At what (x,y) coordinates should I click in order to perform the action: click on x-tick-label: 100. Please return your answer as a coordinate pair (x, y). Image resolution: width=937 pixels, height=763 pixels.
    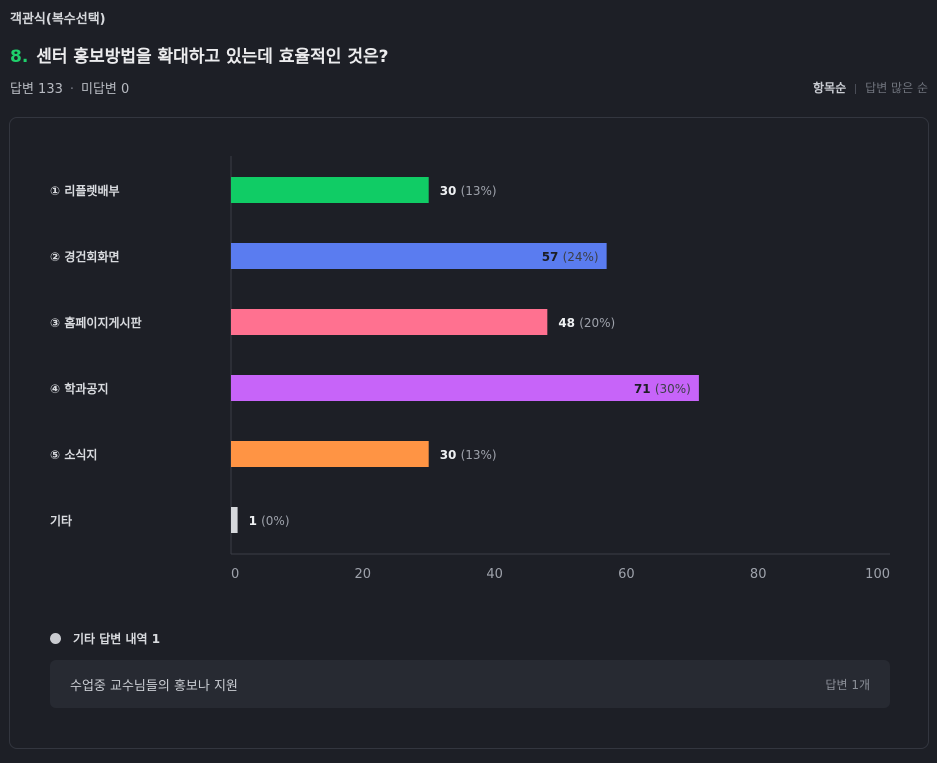
    Looking at the image, I should click on (877, 574).